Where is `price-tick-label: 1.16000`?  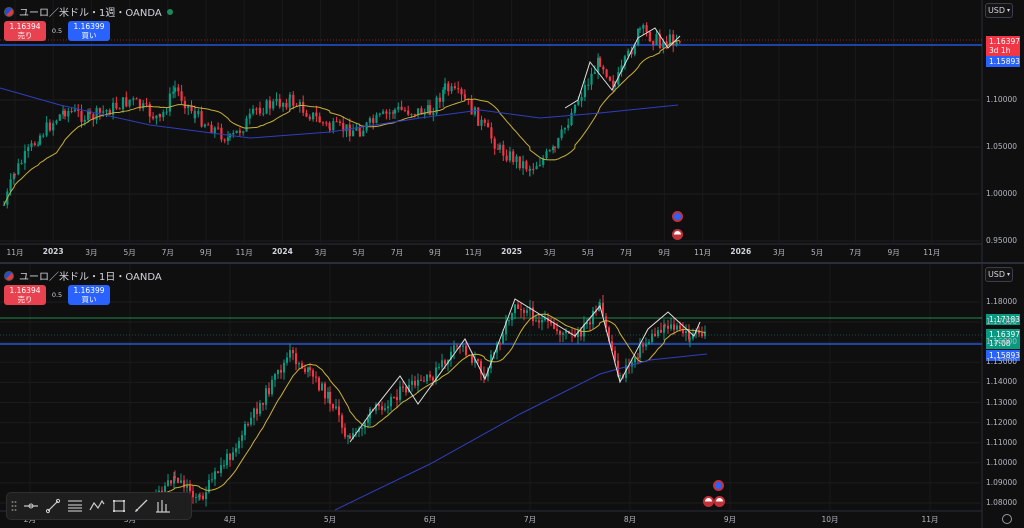 price-tick-label: 1.16000 is located at coordinates (1002, 342).